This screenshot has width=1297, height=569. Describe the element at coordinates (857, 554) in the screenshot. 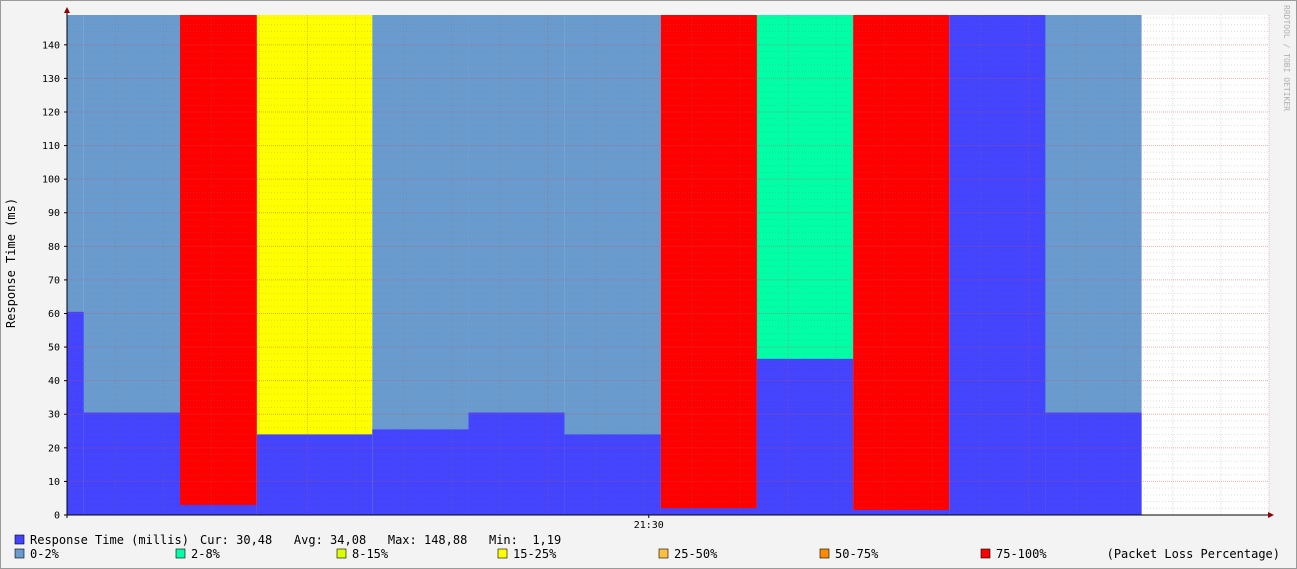

I see `legend-label-50-75%: 50-75%` at that location.